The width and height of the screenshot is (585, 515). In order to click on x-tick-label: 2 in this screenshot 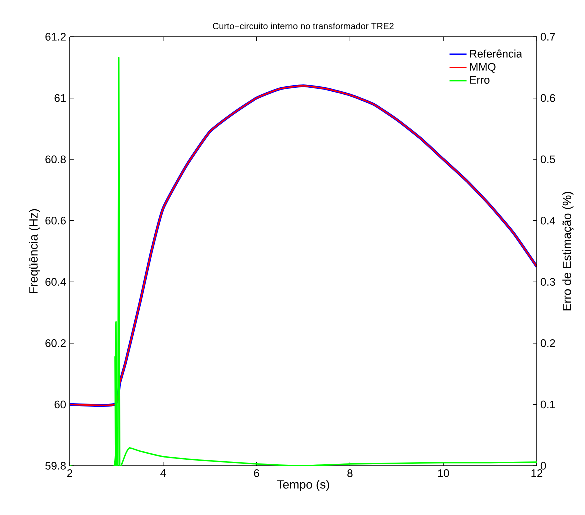, I will do `click(70, 474)`.